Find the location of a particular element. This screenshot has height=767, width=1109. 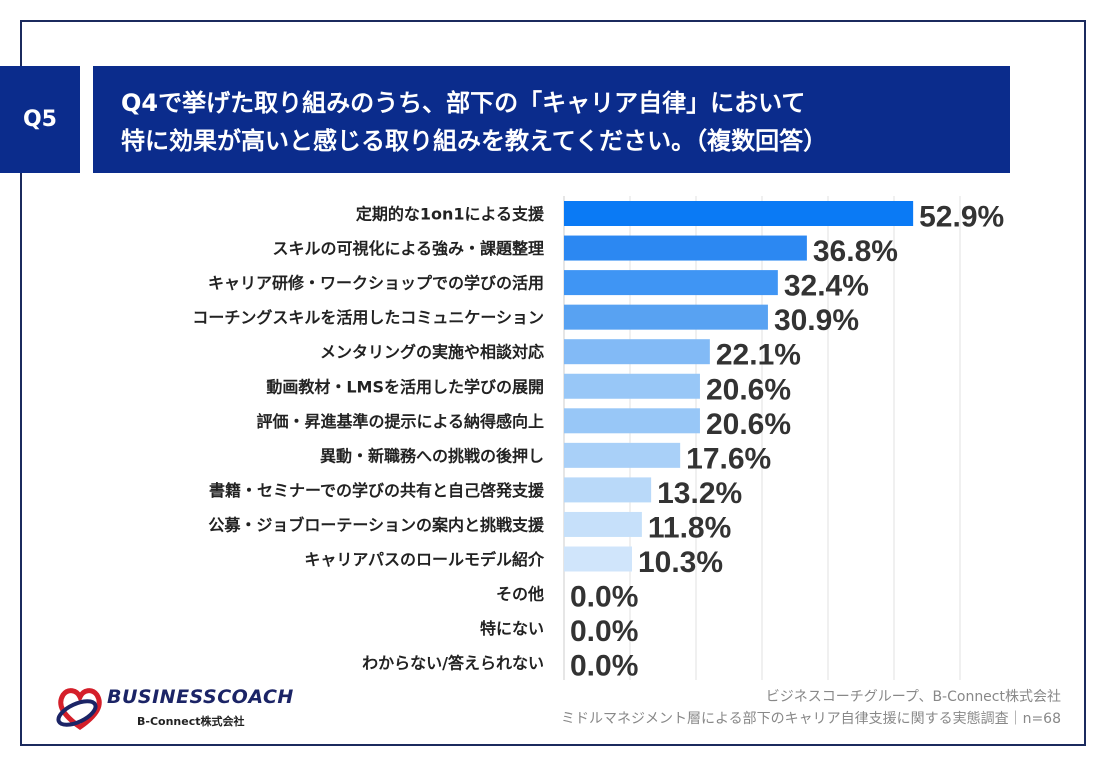

question-title-line2: 特に効果が高いと感じる取り組みを教えてください。（複数回答） is located at coordinates (474, 141).